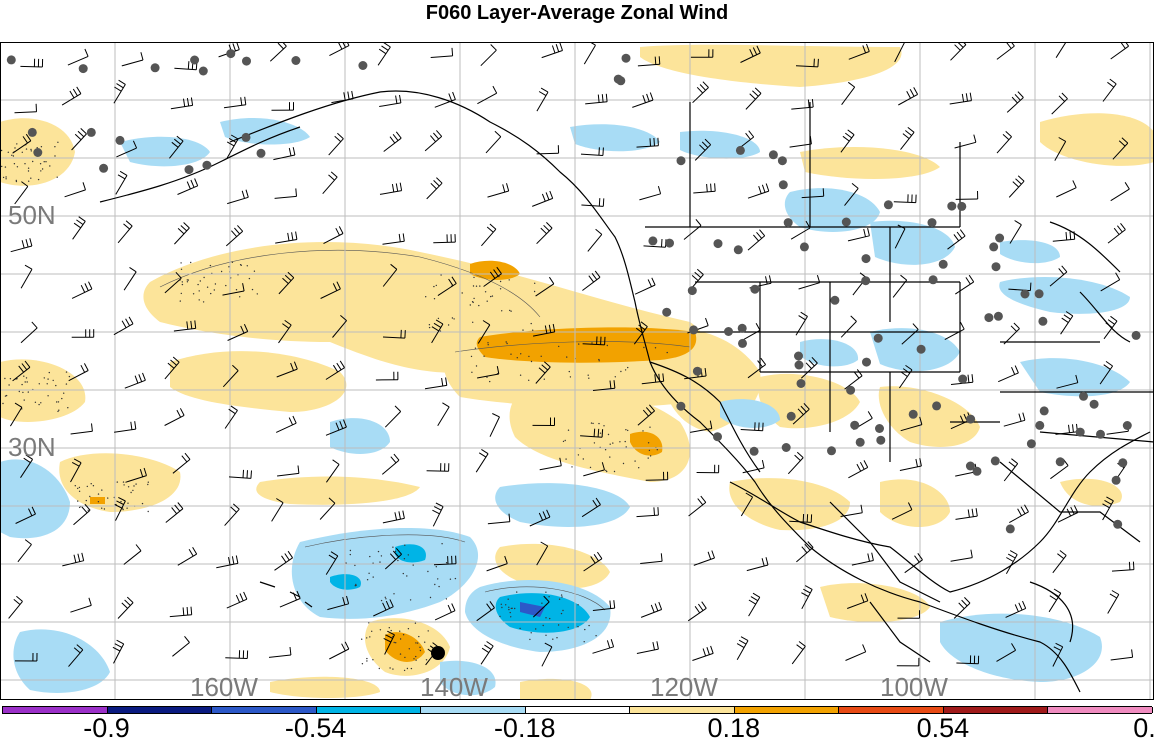  Describe the element at coordinates (885, 552) in the screenshot. I see `coastline` at that location.